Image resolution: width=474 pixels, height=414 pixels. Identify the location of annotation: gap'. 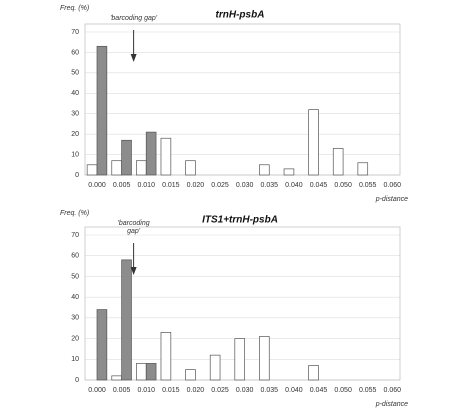
(134, 231).